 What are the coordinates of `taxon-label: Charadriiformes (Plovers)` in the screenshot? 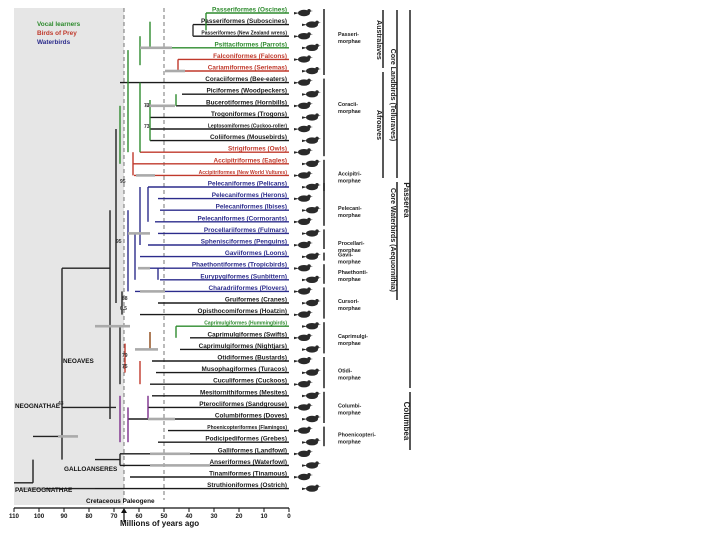 It's located at (248, 288).